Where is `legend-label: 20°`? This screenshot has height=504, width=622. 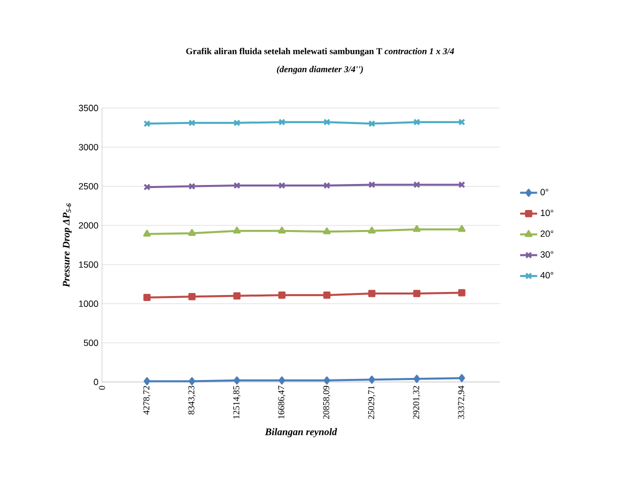 legend-label: 20° is located at coordinates (547, 233).